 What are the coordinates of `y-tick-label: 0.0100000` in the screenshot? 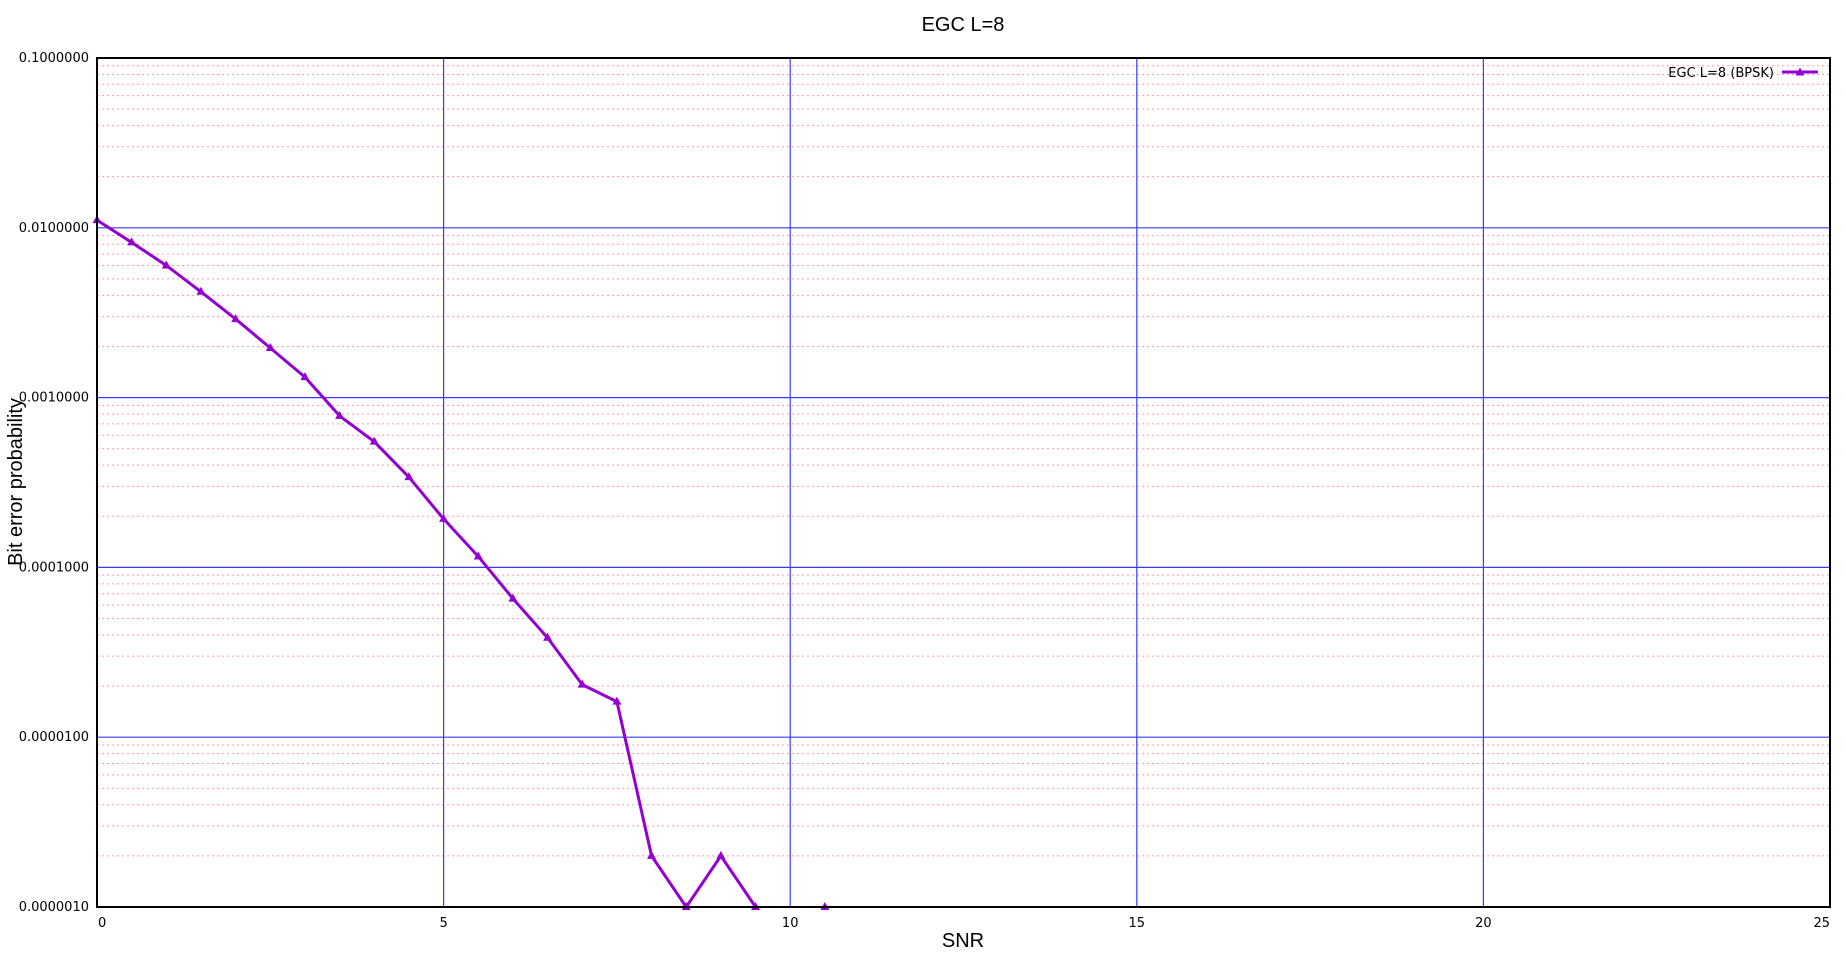 It's located at (54, 228).